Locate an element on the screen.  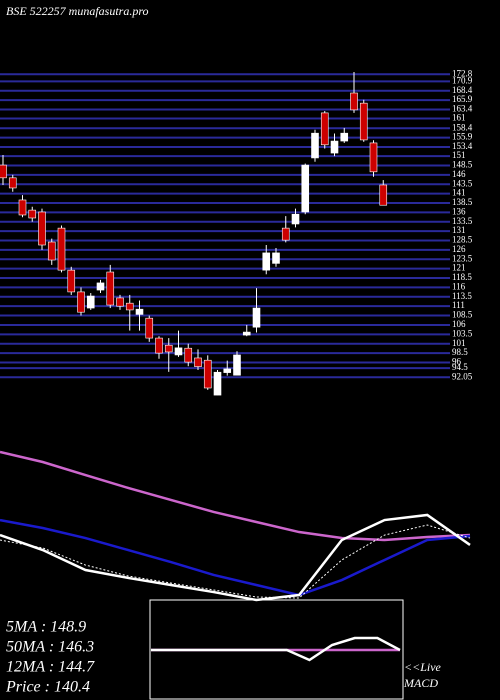
y-tick-label: 111 is located at coordinates (458, 305).